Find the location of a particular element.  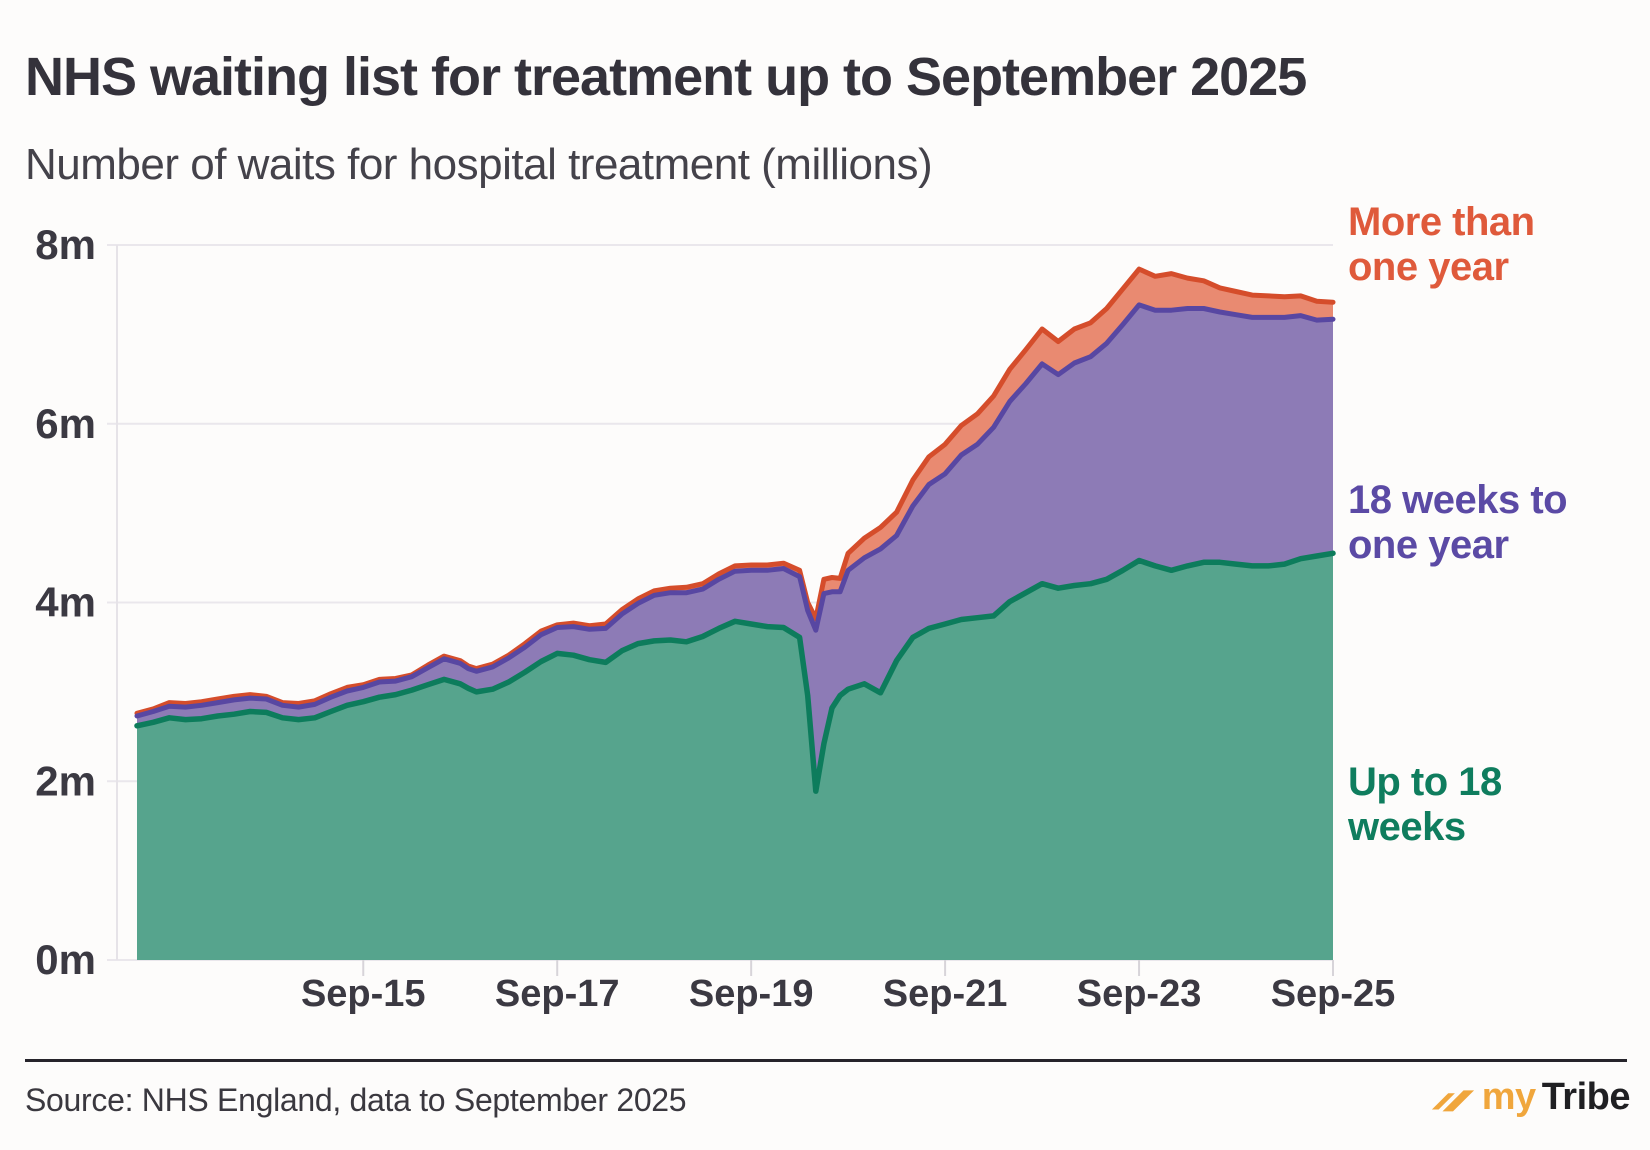

y-tick-label-4m: 4m is located at coordinates (65, 602).